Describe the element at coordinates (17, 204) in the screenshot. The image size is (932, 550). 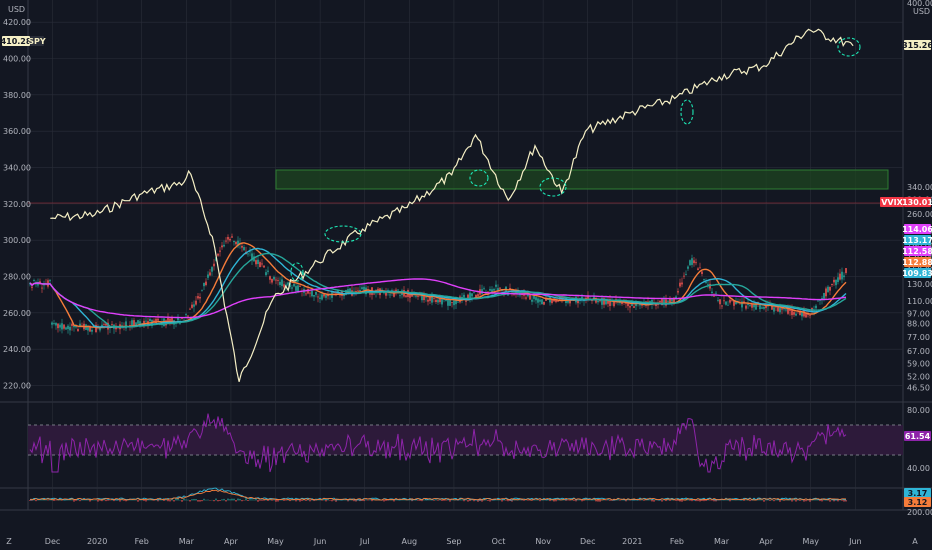
I see `left-axis-tick: 320.00` at that location.